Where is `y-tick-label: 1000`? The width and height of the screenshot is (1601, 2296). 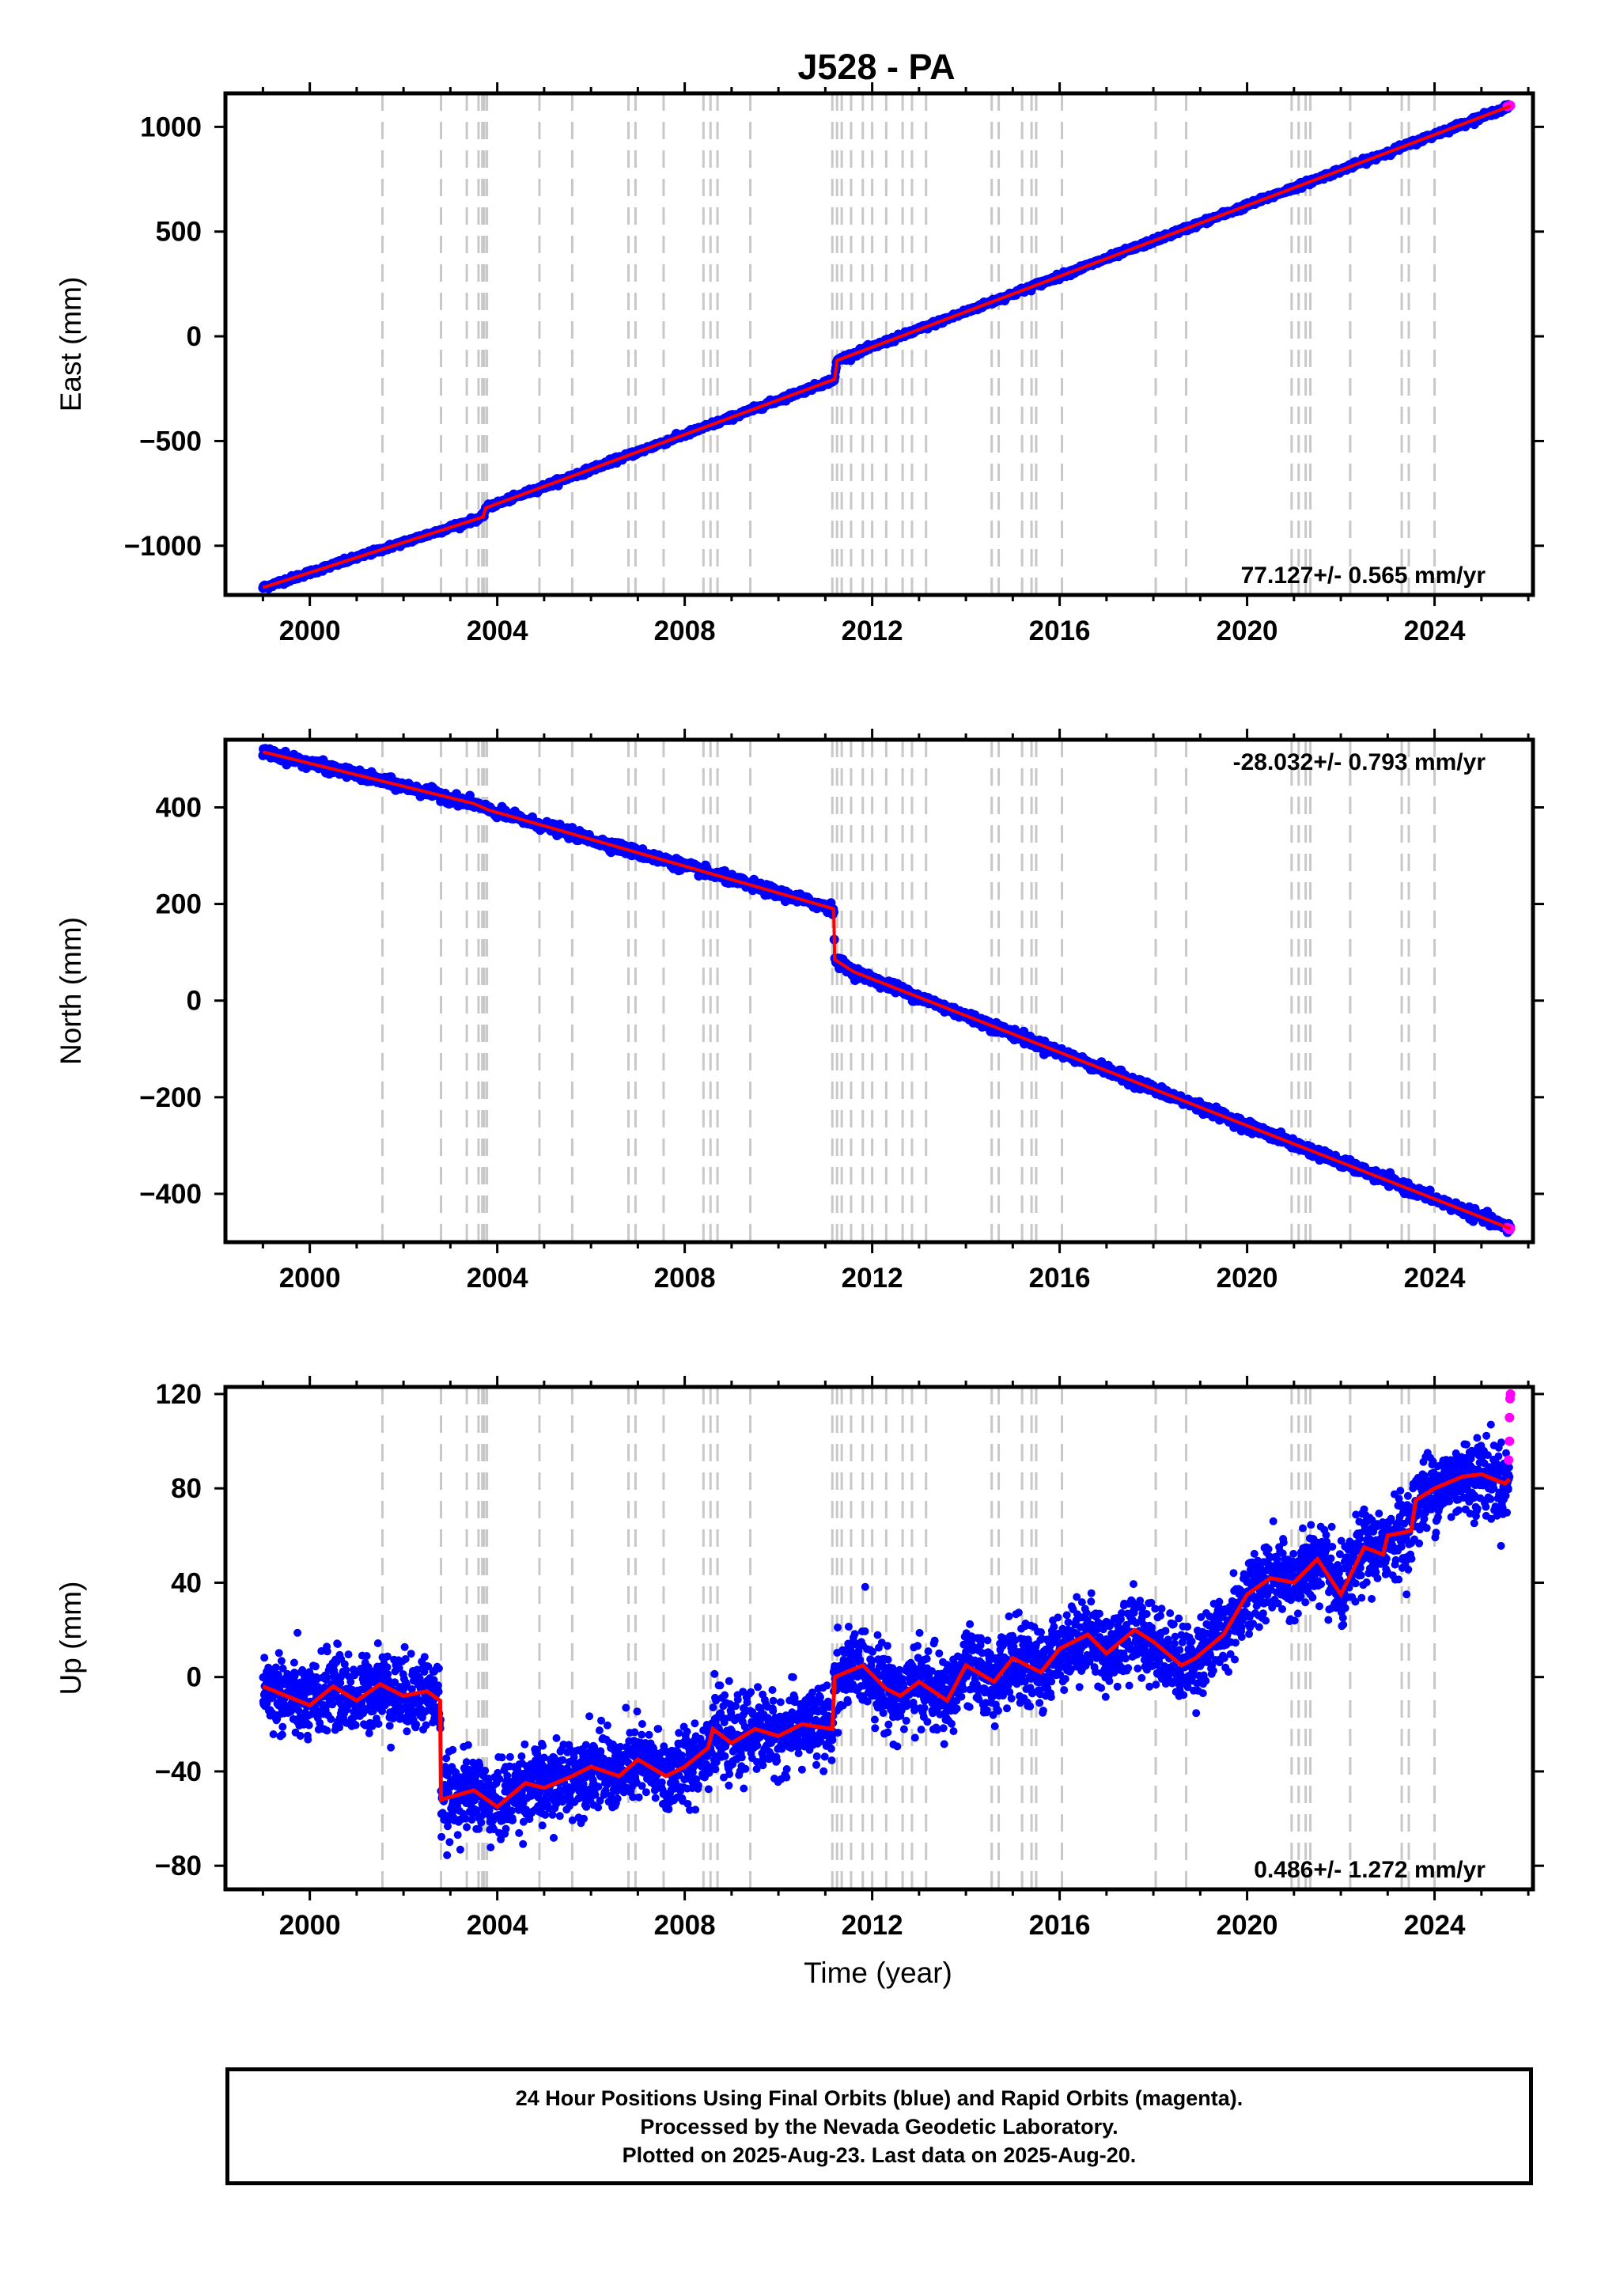 y-tick-label: 1000 is located at coordinates (171, 127).